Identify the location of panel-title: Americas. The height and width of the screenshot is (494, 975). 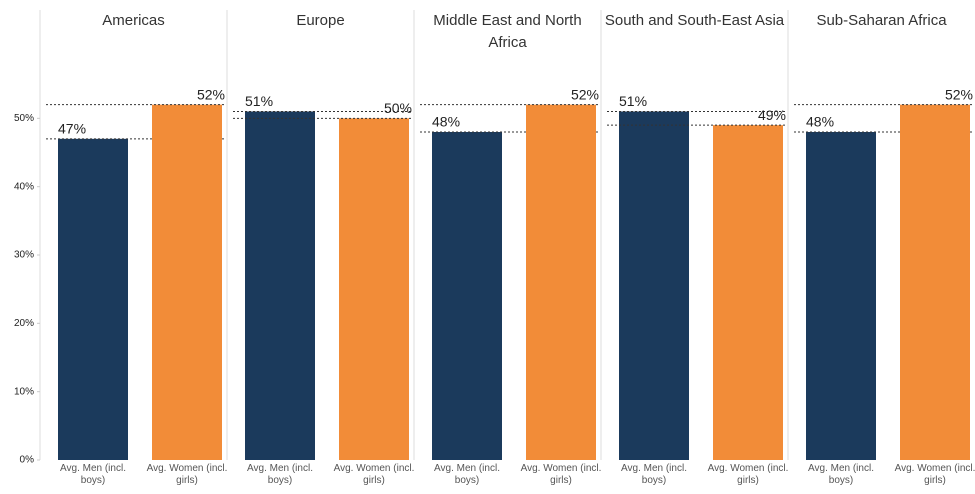
(133, 20).